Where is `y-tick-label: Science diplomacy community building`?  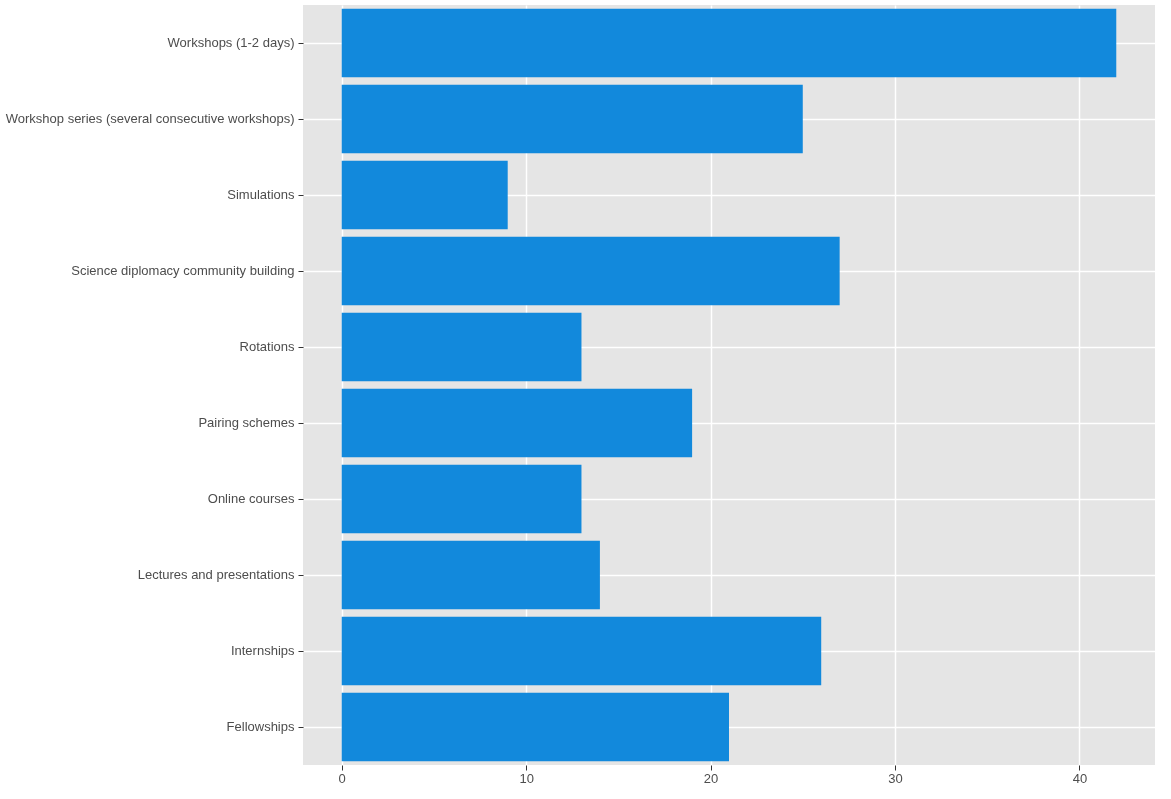
y-tick-label: Science diplomacy community building is located at coordinates (183, 270).